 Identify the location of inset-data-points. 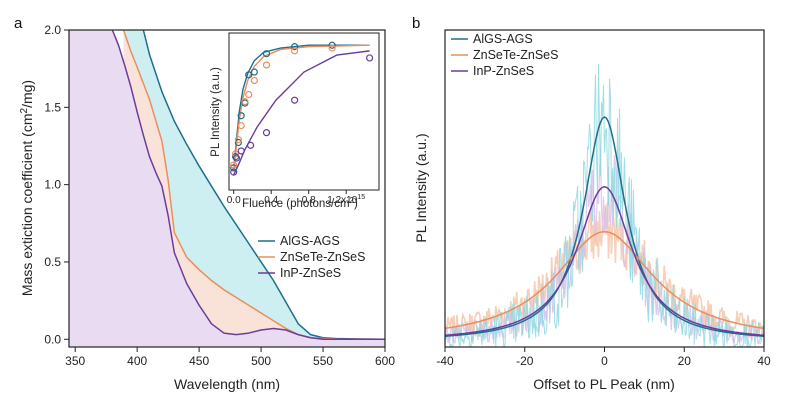
(302, 108).